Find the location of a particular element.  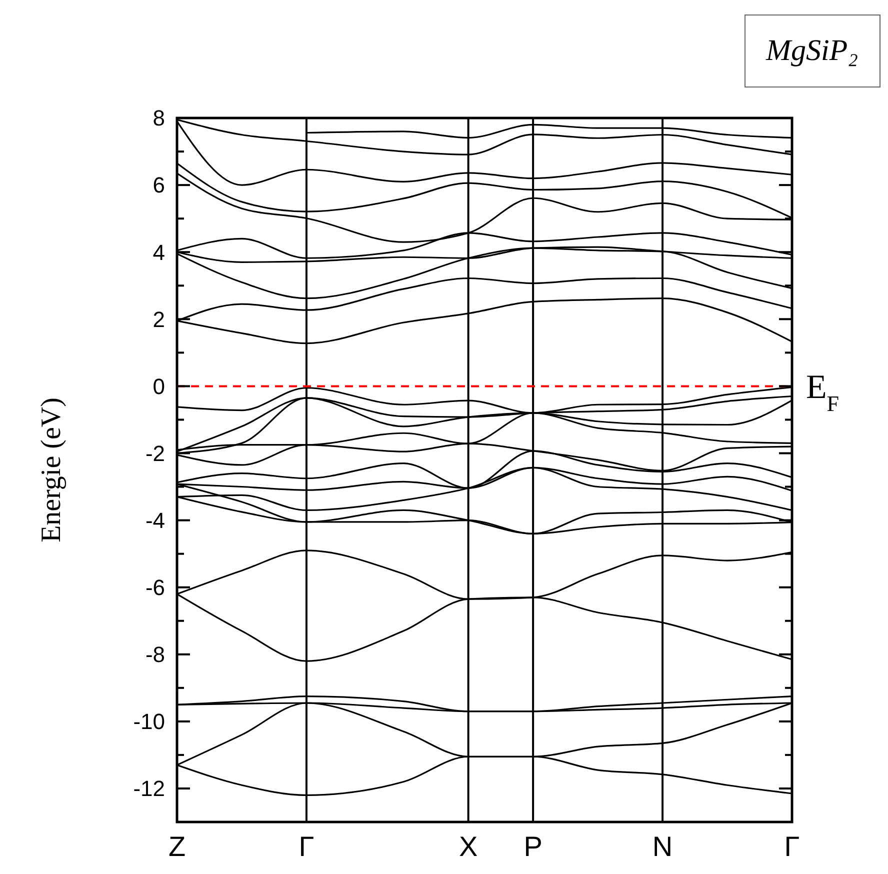

y-tick-label: 0 is located at coordinates (158, 386).